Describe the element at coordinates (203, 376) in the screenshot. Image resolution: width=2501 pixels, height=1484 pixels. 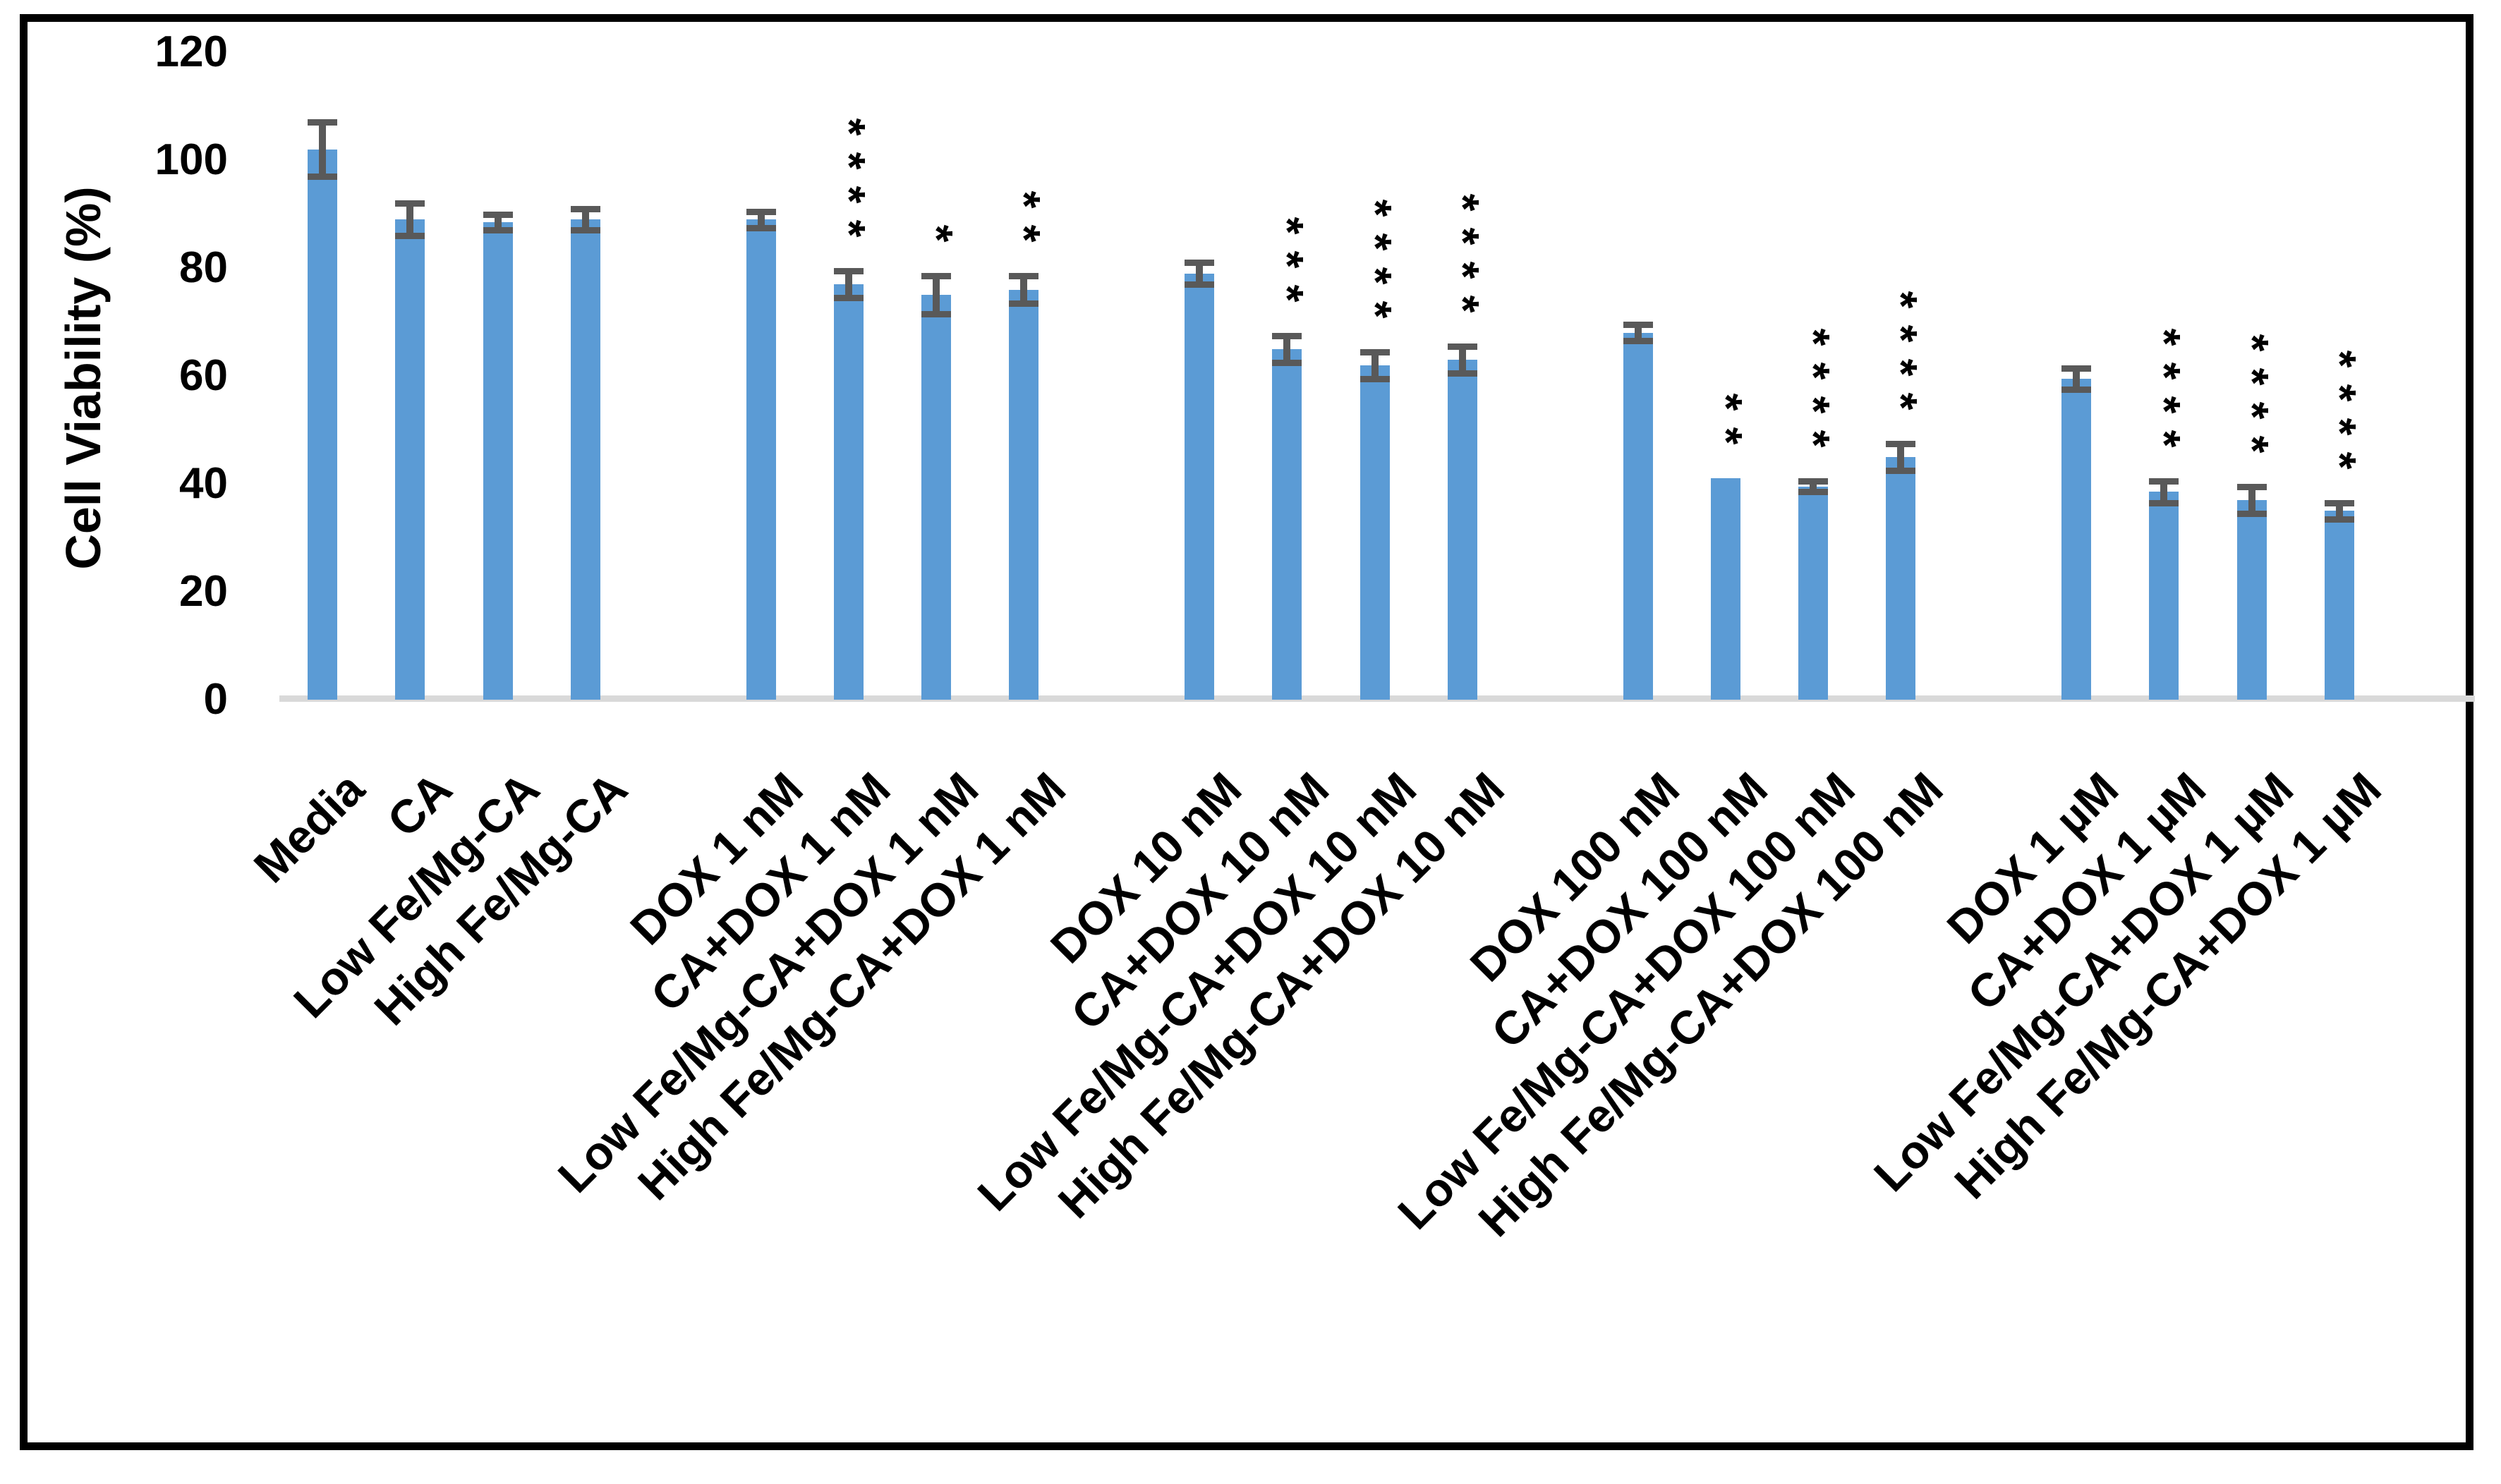
I see `y-tick-label: 60` at that location.